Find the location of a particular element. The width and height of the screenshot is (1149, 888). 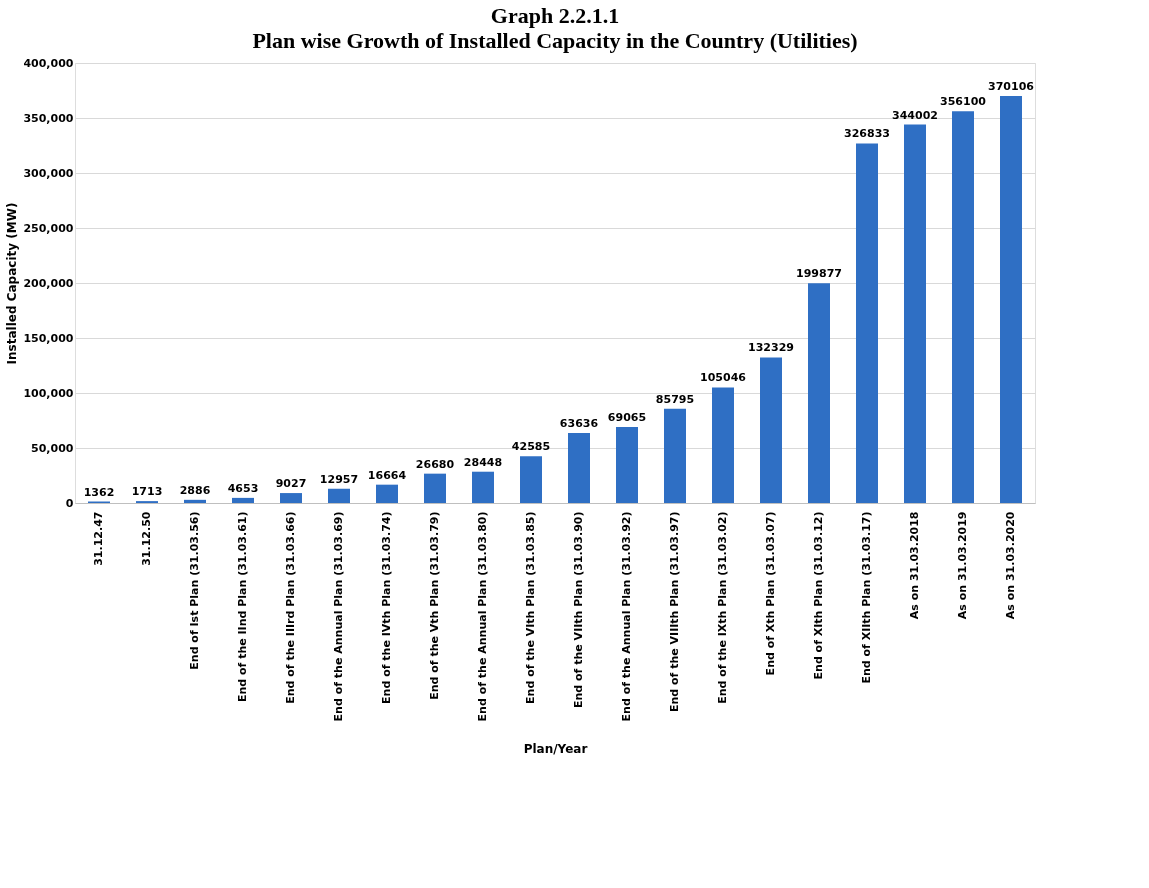

y-tick-label: 150,000 is located at coordinates (48, 338).